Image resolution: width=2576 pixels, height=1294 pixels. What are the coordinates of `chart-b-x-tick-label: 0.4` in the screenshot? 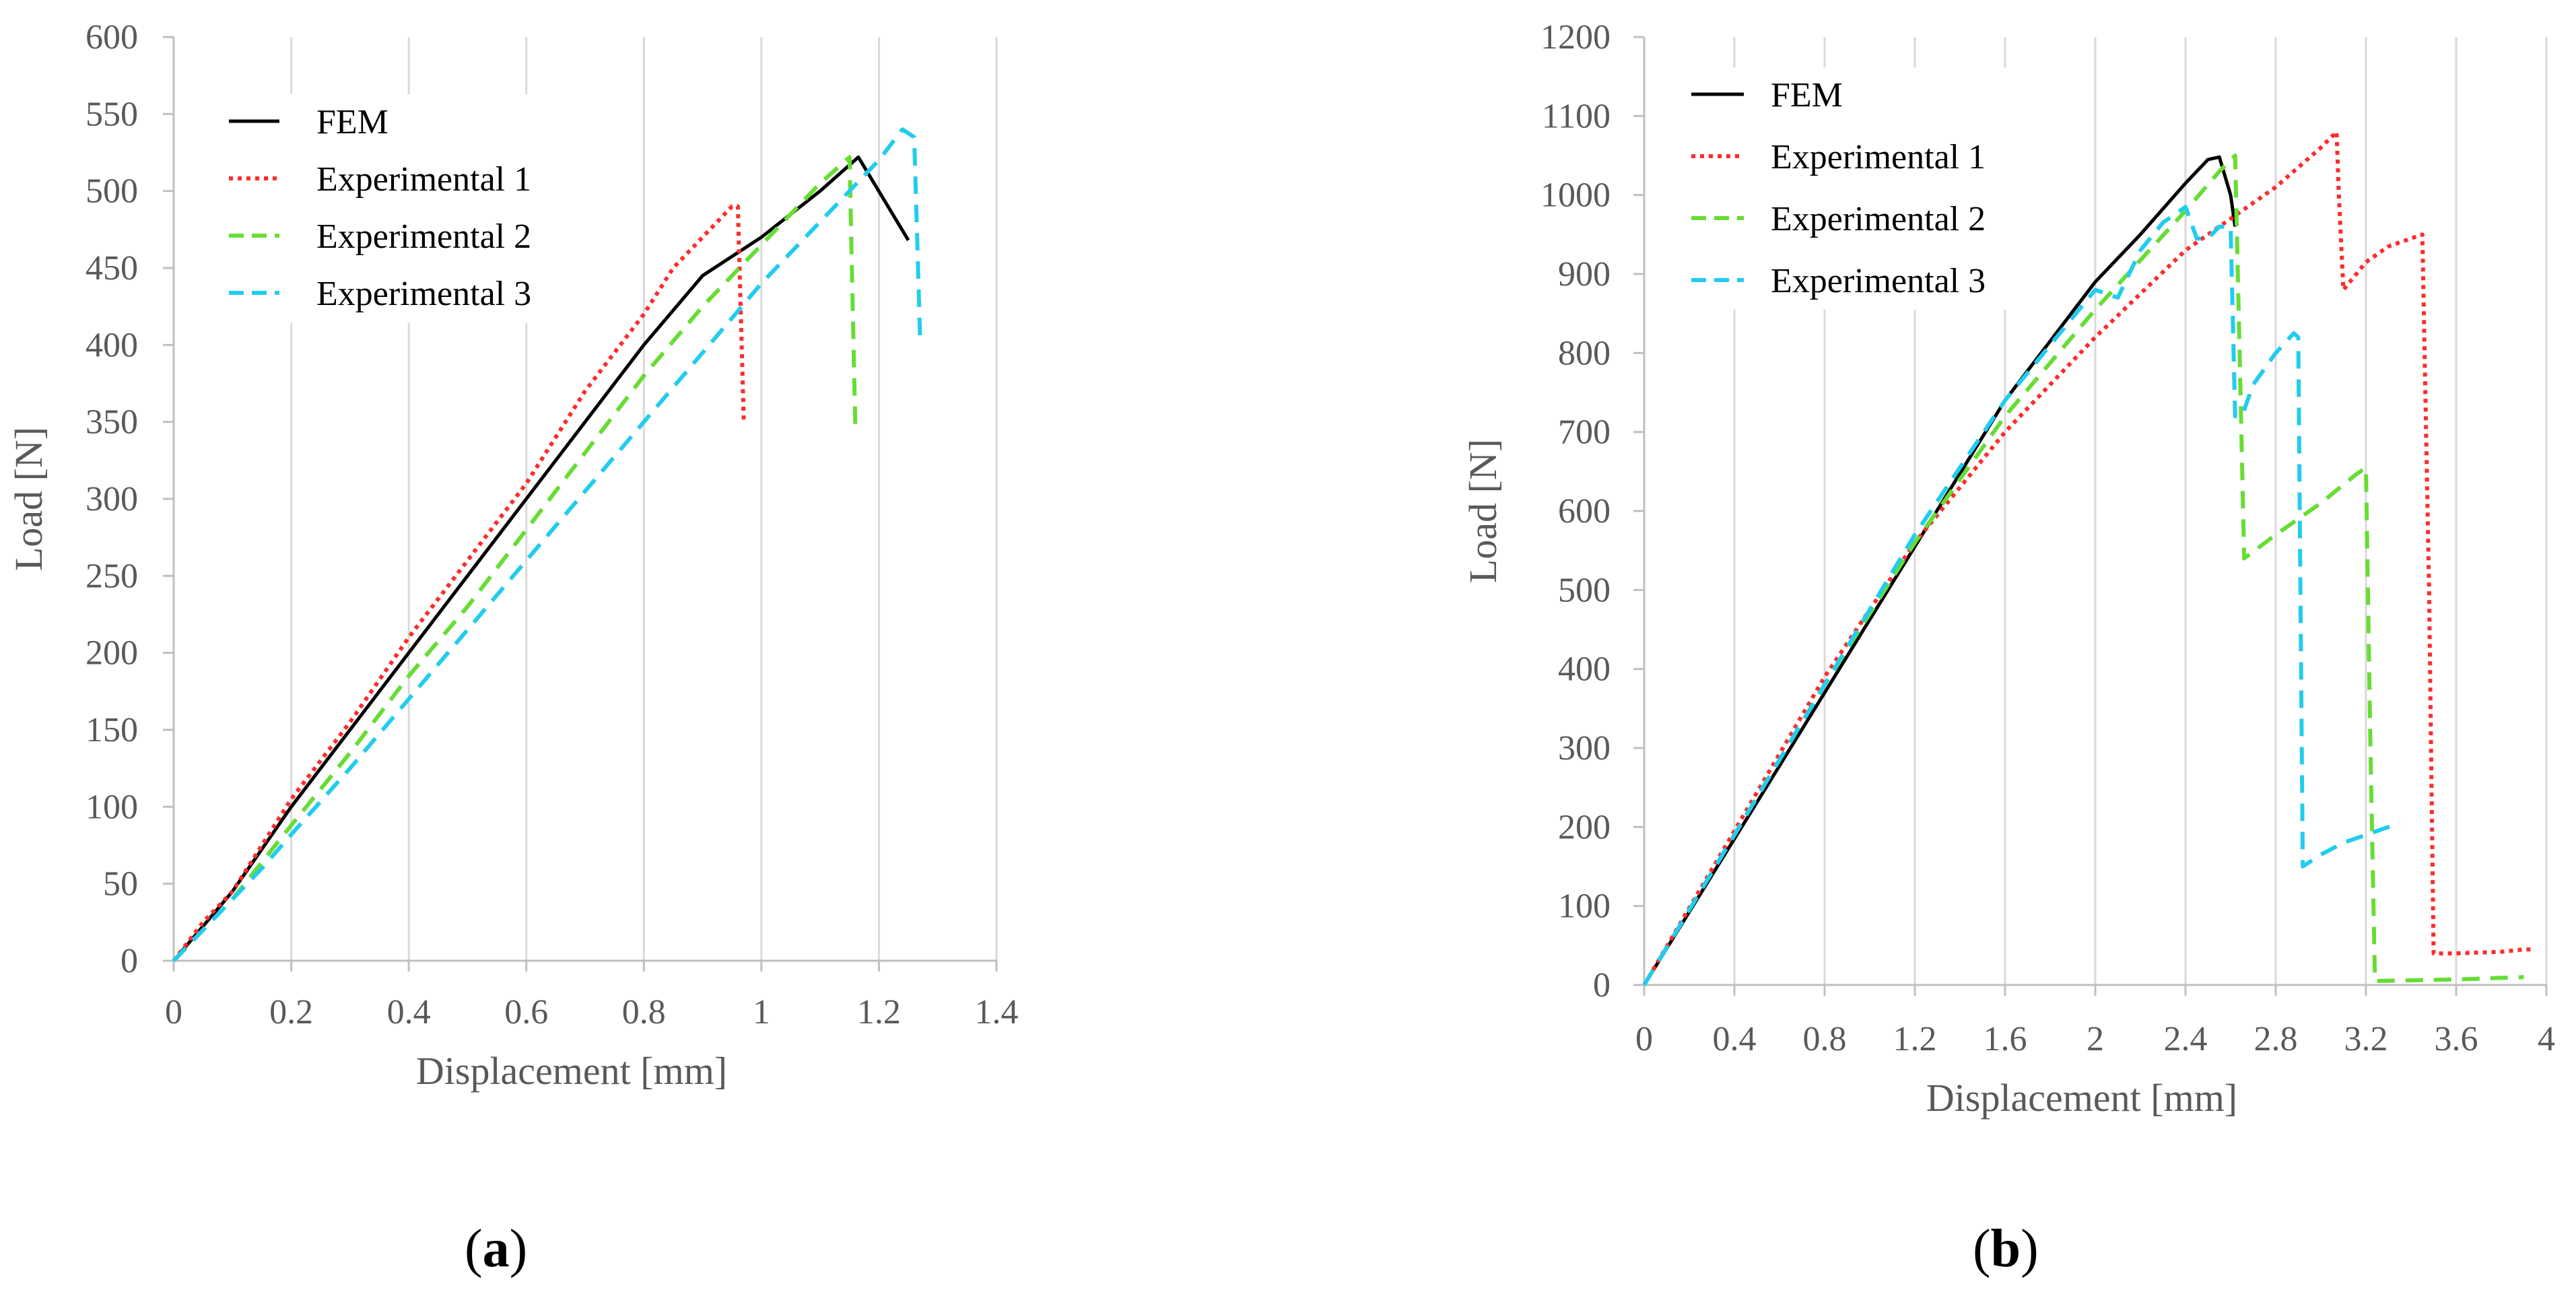 It's located at (1735, 1039).